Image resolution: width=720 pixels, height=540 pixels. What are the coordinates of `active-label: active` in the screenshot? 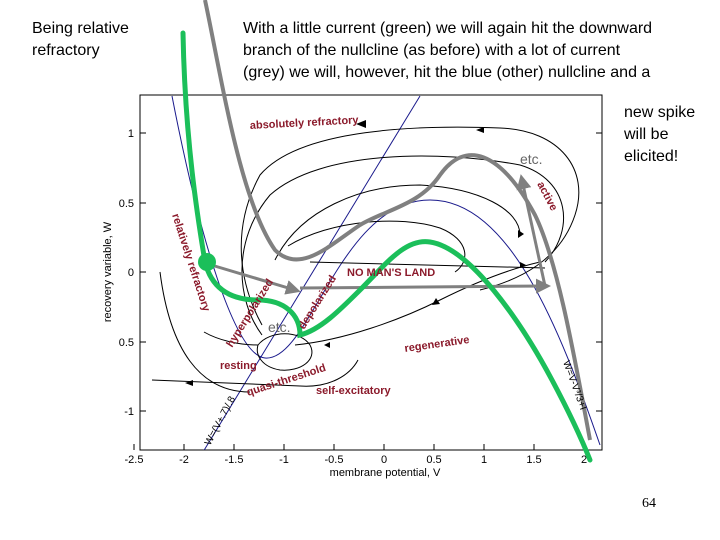 It's located at (546, 196).